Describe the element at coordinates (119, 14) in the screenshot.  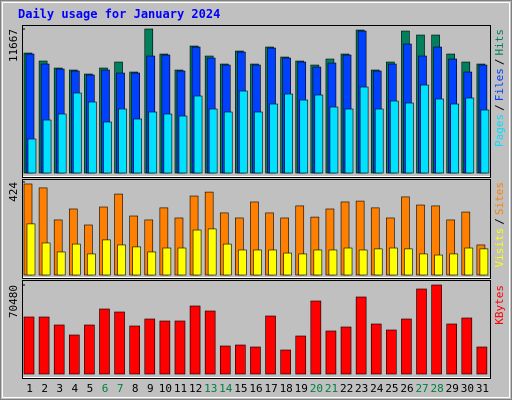
I see `chart-title: Daily usage for January 2024` at that location.